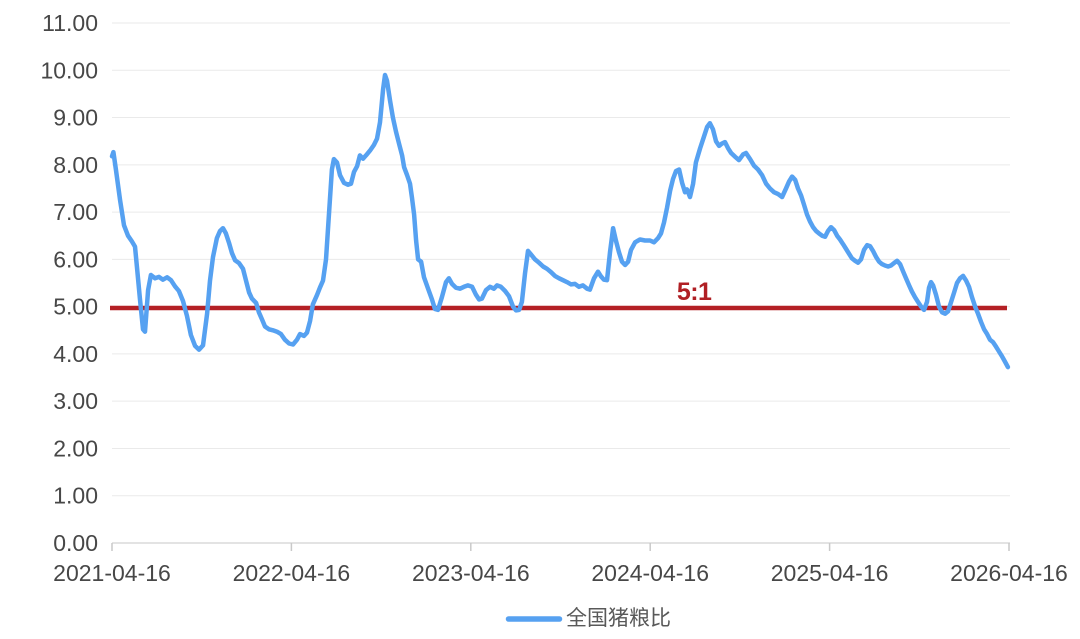  Describe the element at coordinates (830, 573) in the screenshot. I see `x-tick-label: 2025-04-16` at that location.